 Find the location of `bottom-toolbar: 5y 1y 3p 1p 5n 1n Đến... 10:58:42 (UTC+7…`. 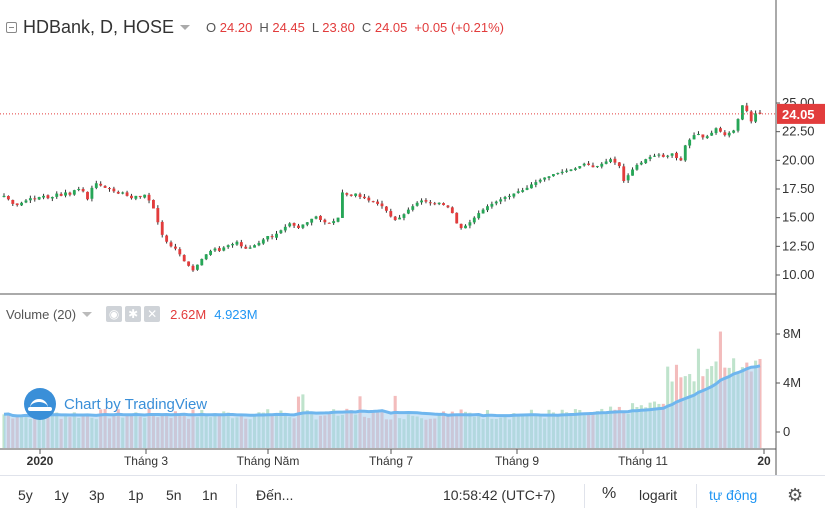

bottom-toolbar: 5y 1y 3p 1p 5n 1n Đến... 10:58:42 (UTC+7… is located at coordinates (412, 495).